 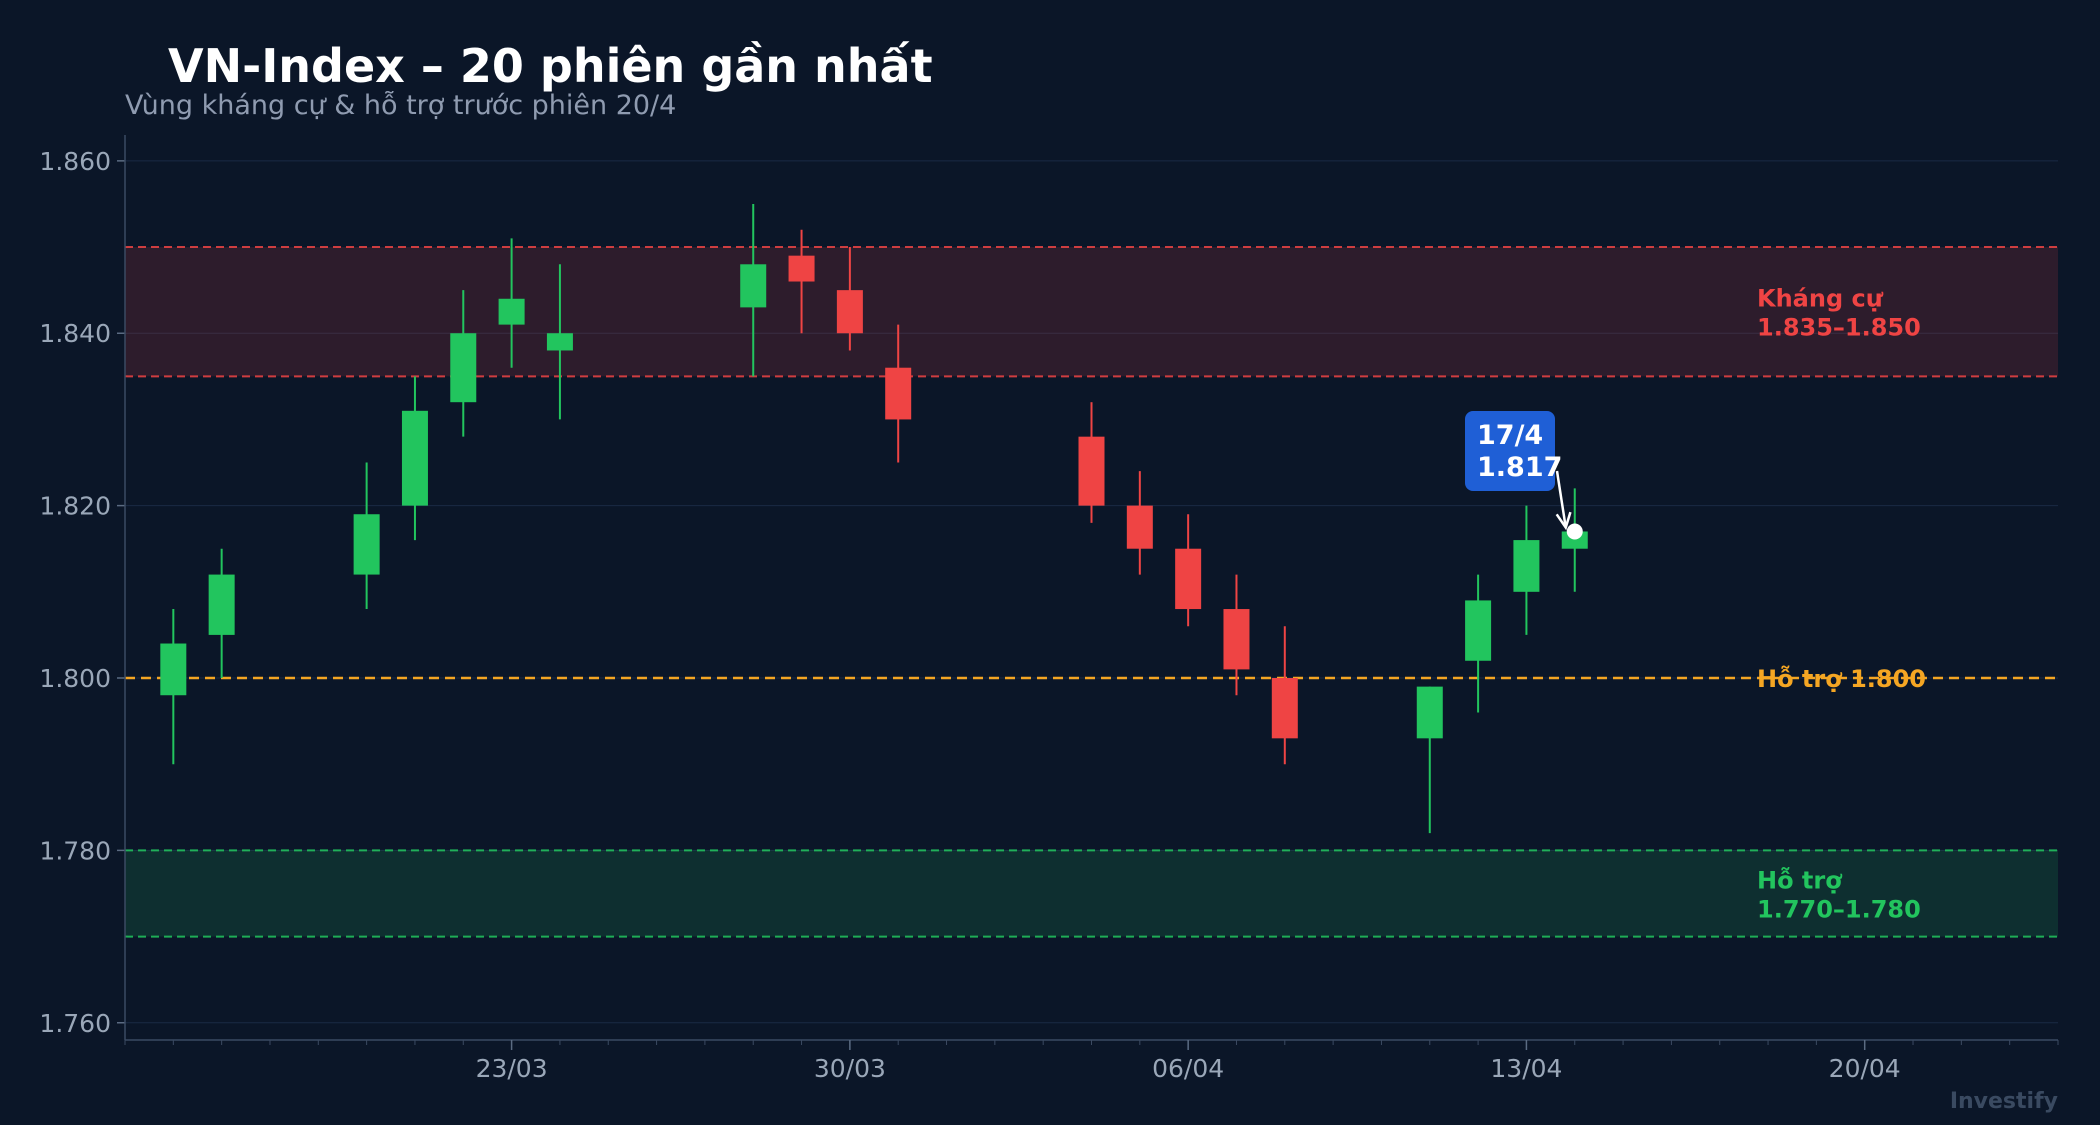 What do you see at coordinates (550, 66) in the screenshot?
I see `chart-title: VN-Index – 20 phiên gần nhất` at bounding box center [550, 66].